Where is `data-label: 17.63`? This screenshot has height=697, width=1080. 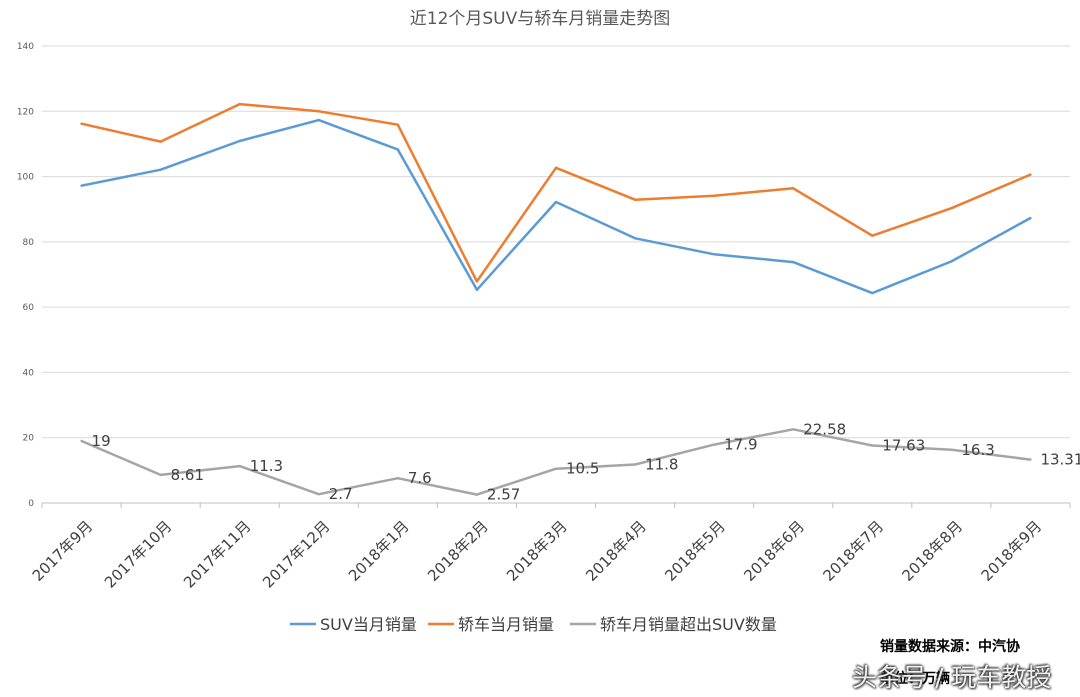 data-label: 17.63 is located at coordinates (903, 445).